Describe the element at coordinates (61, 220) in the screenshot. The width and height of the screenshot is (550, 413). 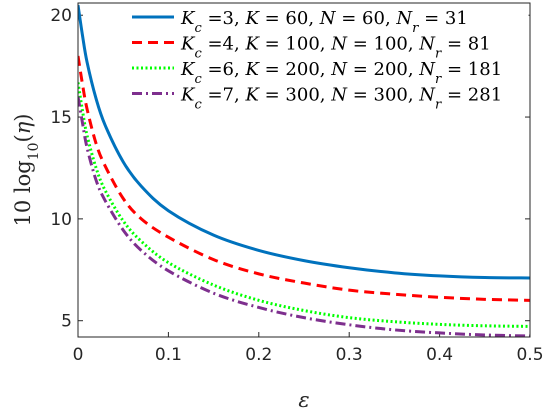
I see `y-tick-label: 10` at that location.